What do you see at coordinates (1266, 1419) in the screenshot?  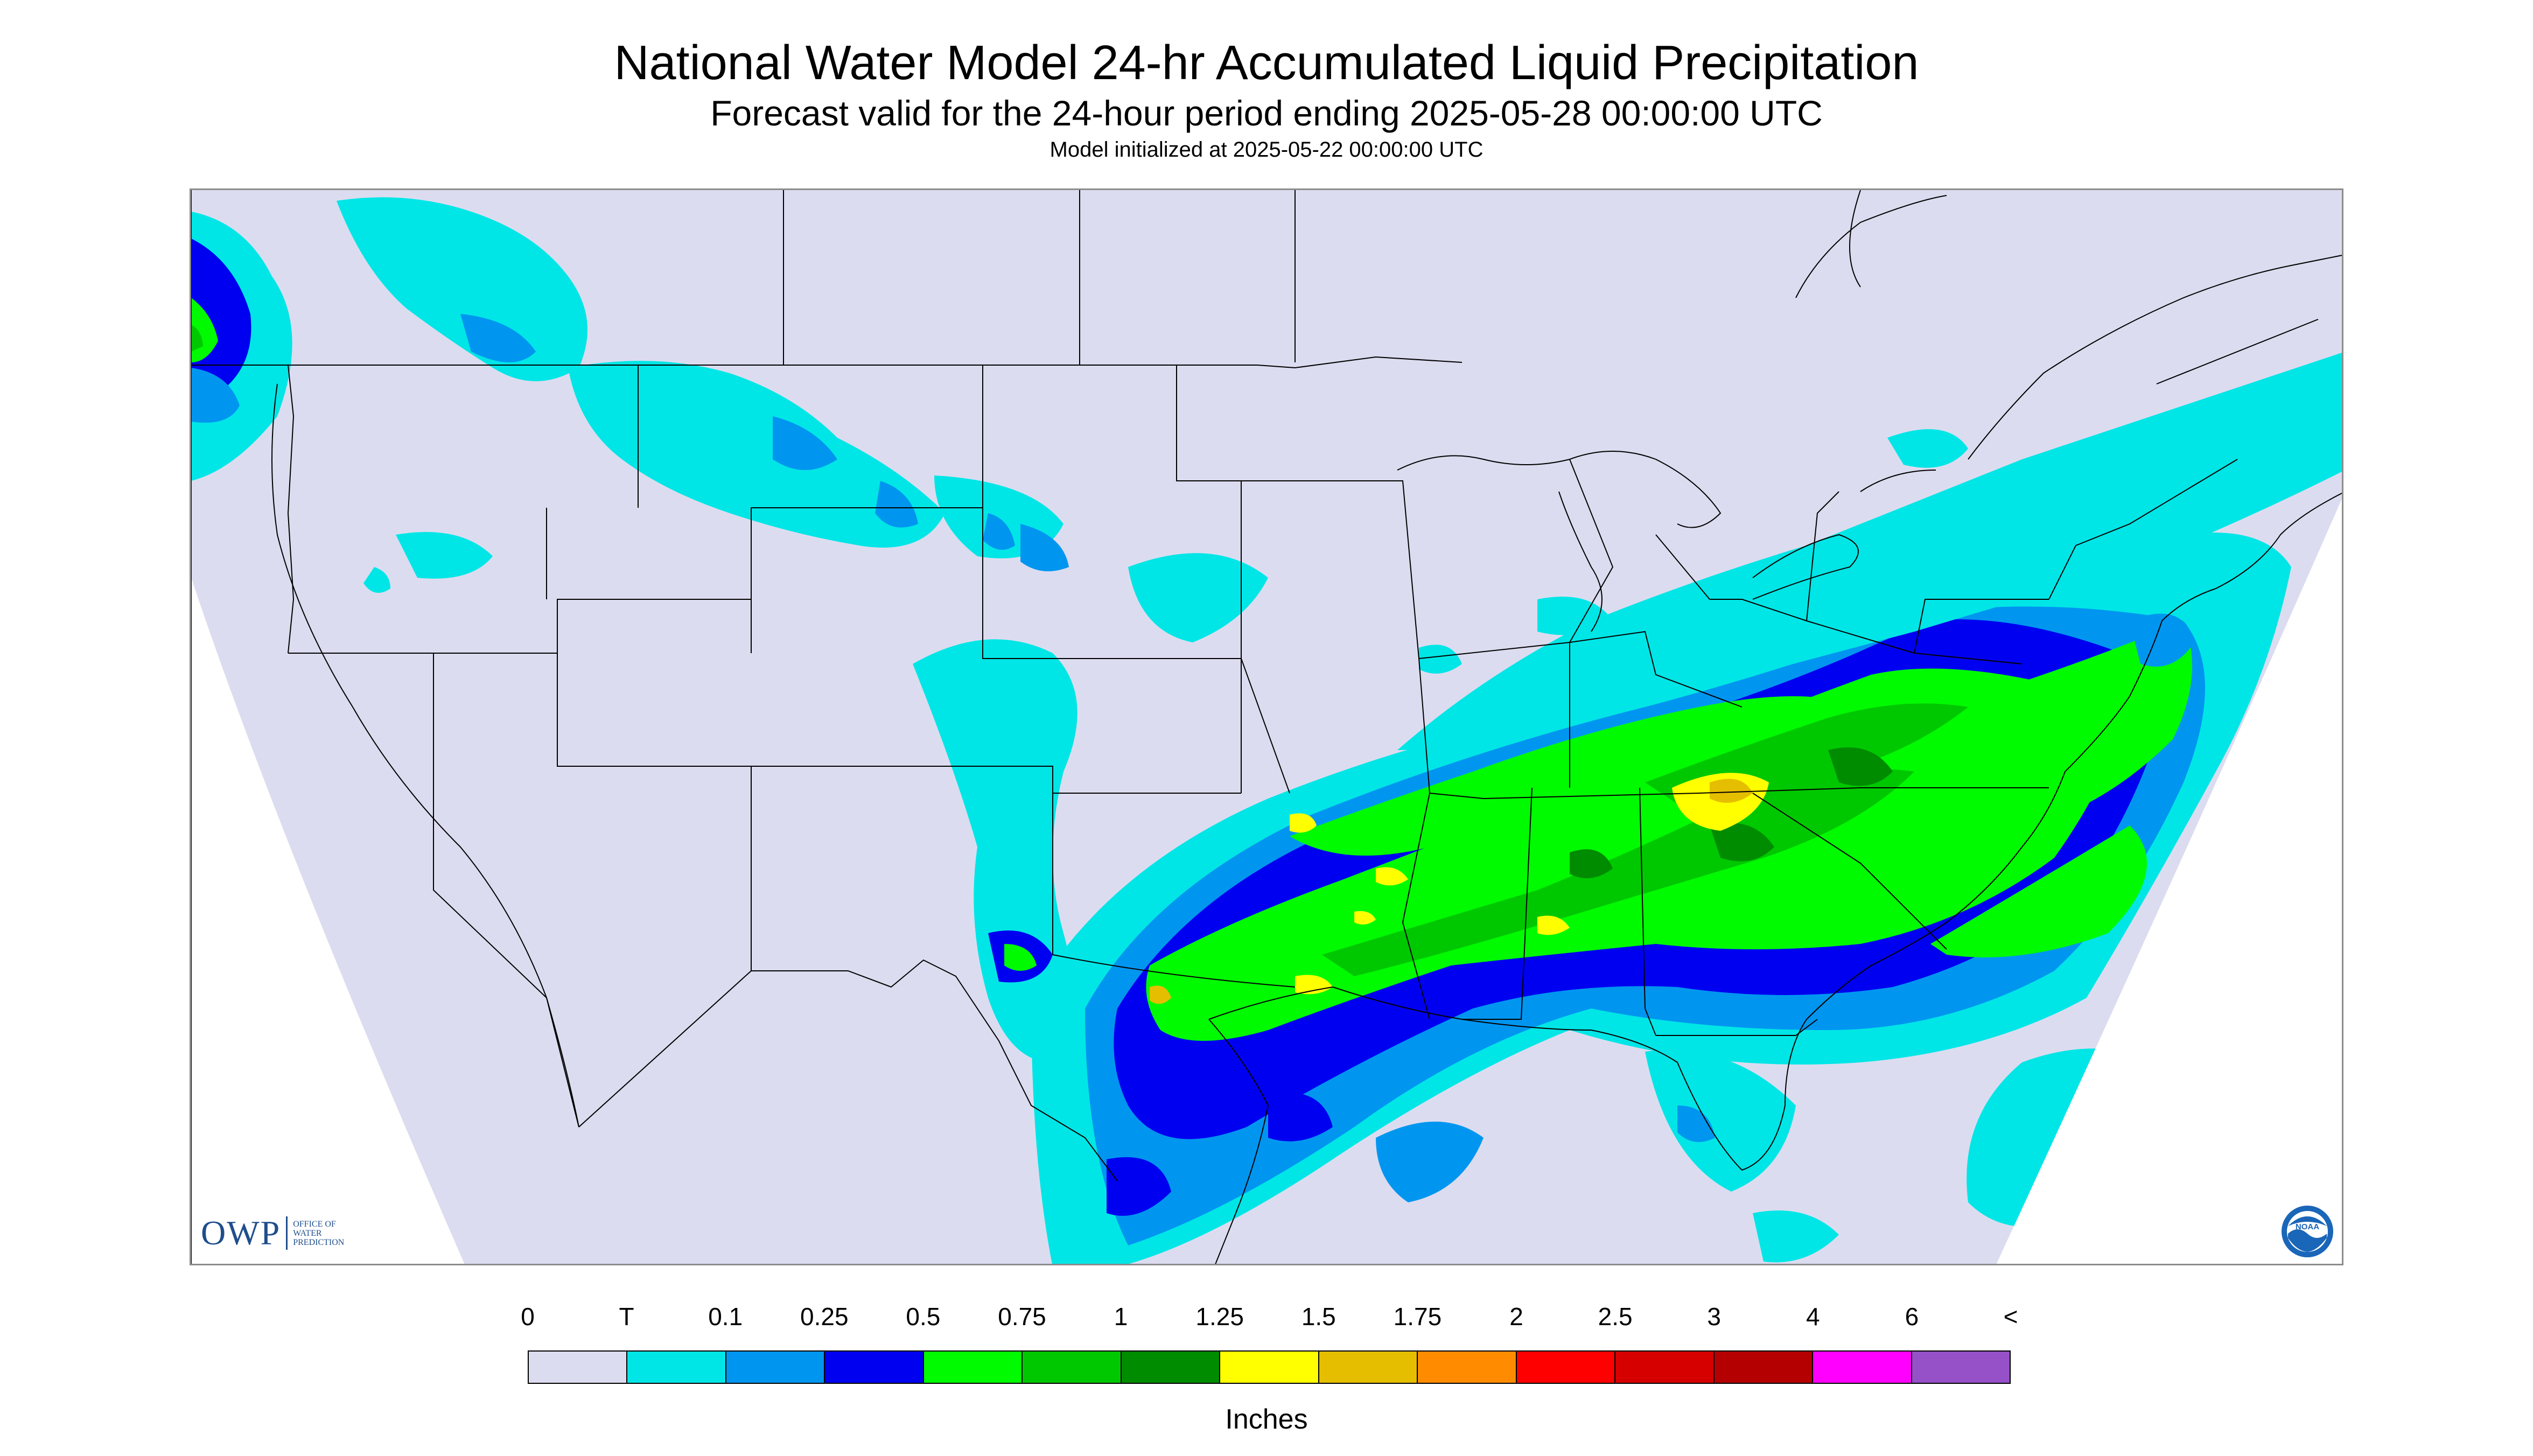 I see `legend-units: Inches` at bounding box center [1266, 1419].